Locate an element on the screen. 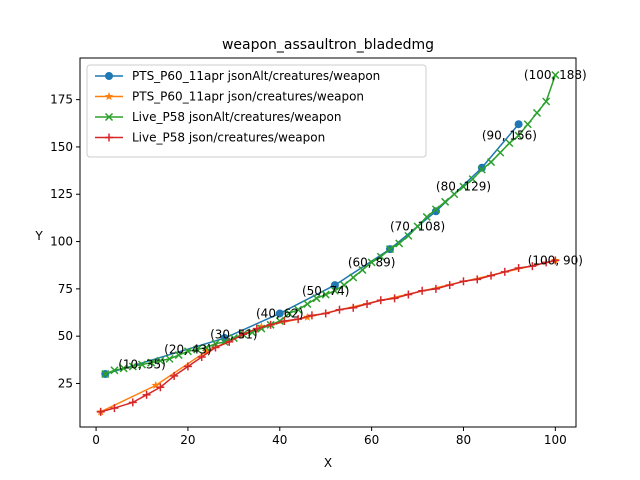 Image resolution: width=640 pixels, height=480 pixels. x-tick-label: 80 is located at coordinates (463, 440).